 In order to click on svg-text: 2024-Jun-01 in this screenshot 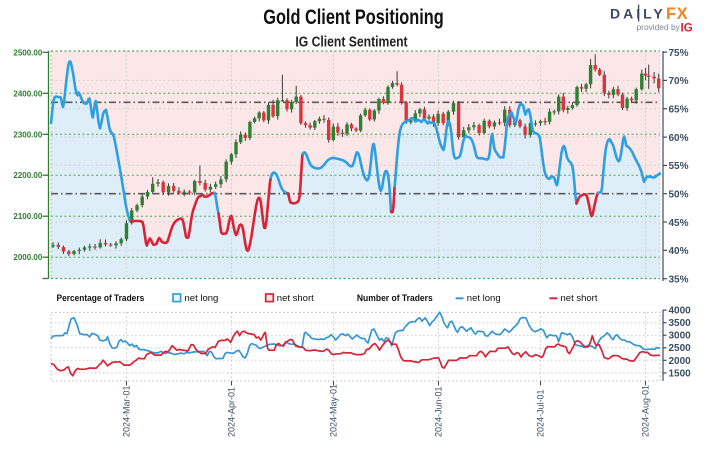, I will do `click(439, 411)`.